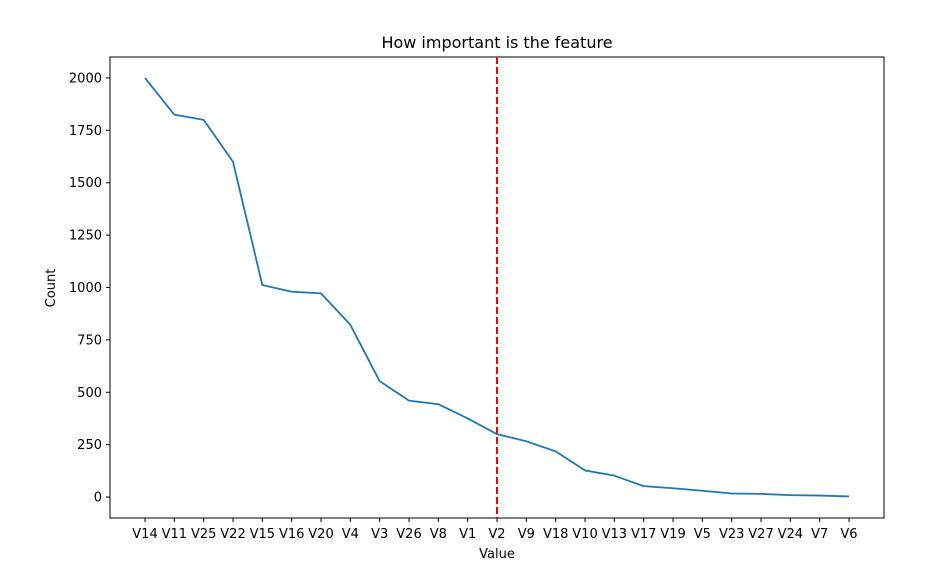 The image size is (950, 576). What do you see at coordinates (702, 534) in the screenshot?
I see `x-tick-label: V5` at bounding box center [702, 534].